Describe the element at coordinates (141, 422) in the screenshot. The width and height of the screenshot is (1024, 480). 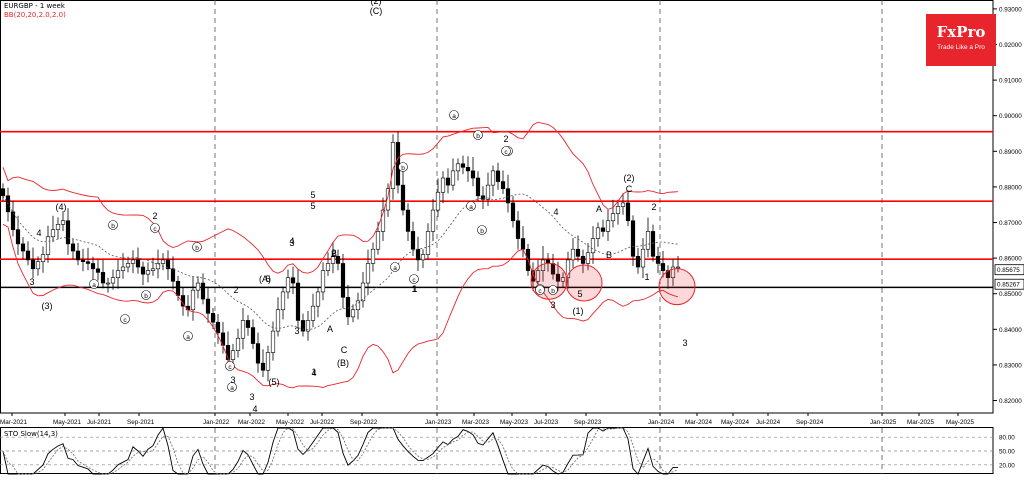
I see `x-tick-label: Sep-2021` at that location.